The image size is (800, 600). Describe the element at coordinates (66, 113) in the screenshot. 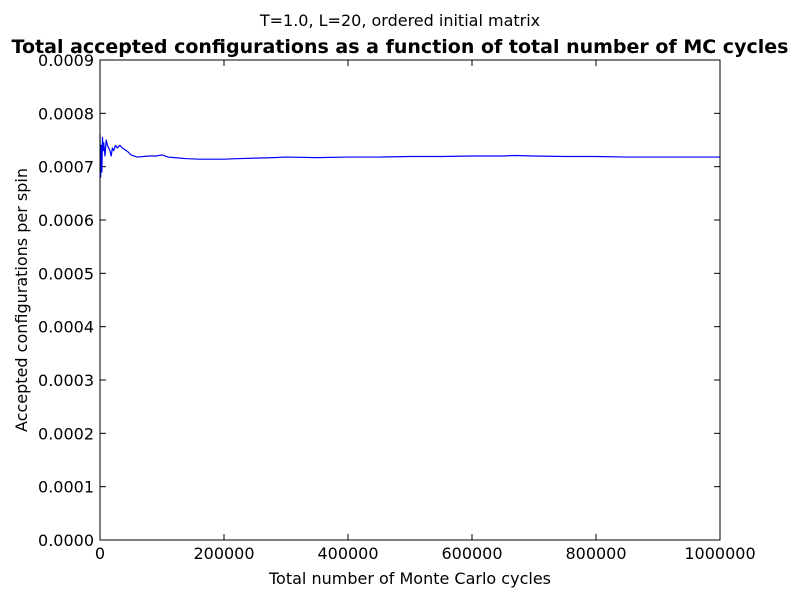

I see `y-tick-label: 0.0008` at that location.